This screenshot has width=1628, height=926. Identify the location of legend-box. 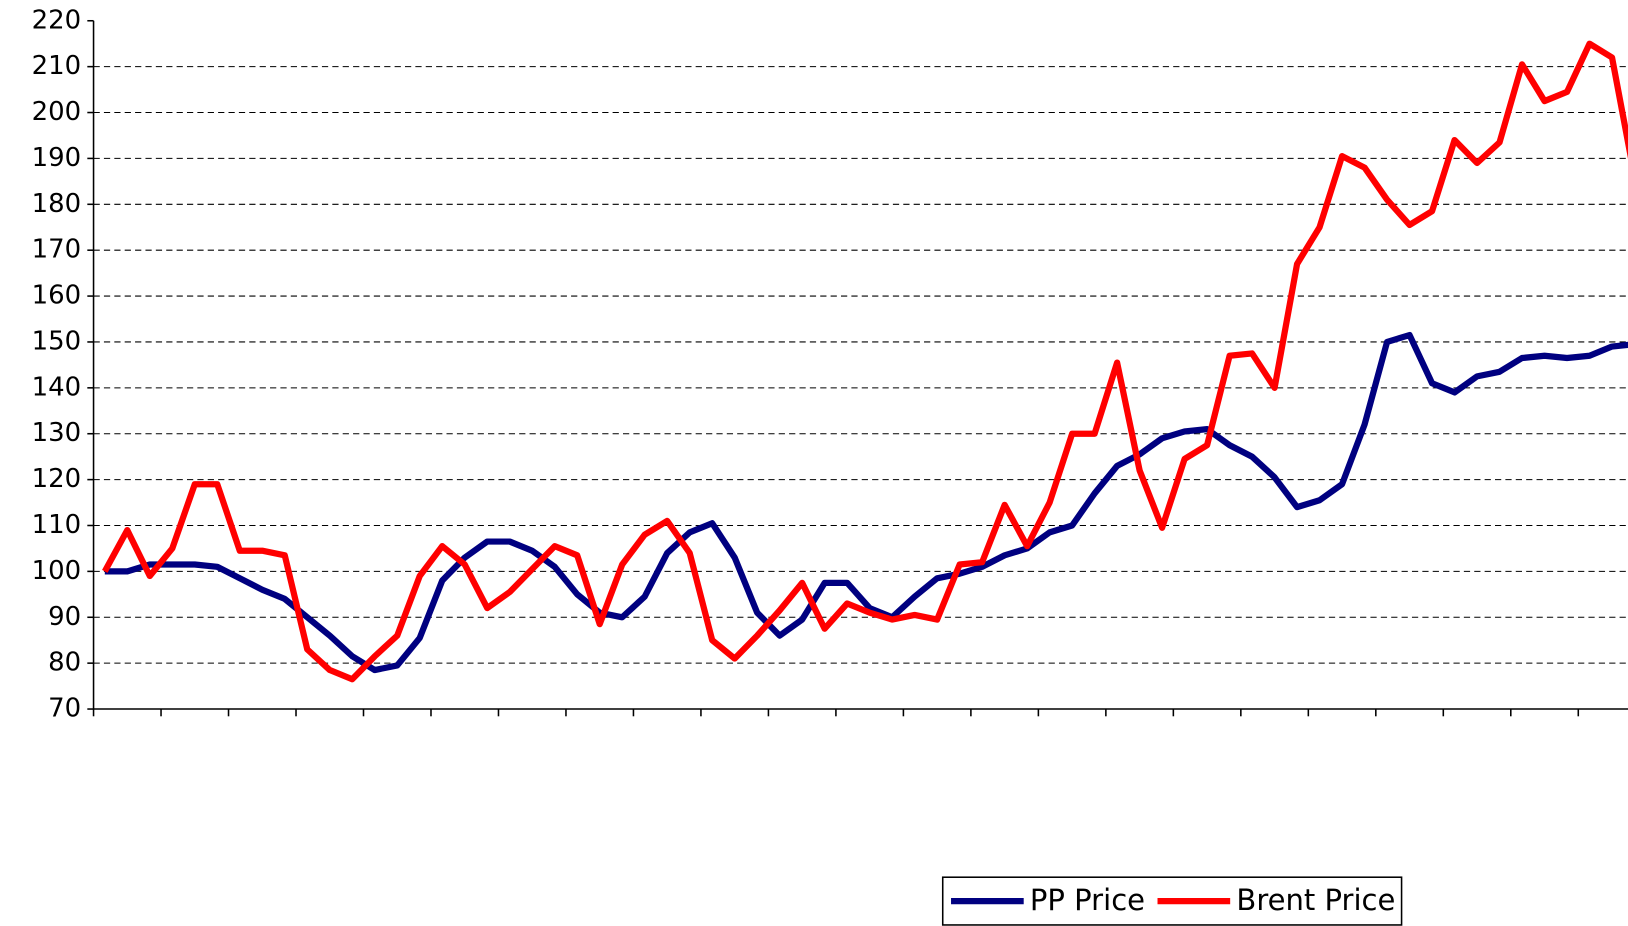
(1172, 901).